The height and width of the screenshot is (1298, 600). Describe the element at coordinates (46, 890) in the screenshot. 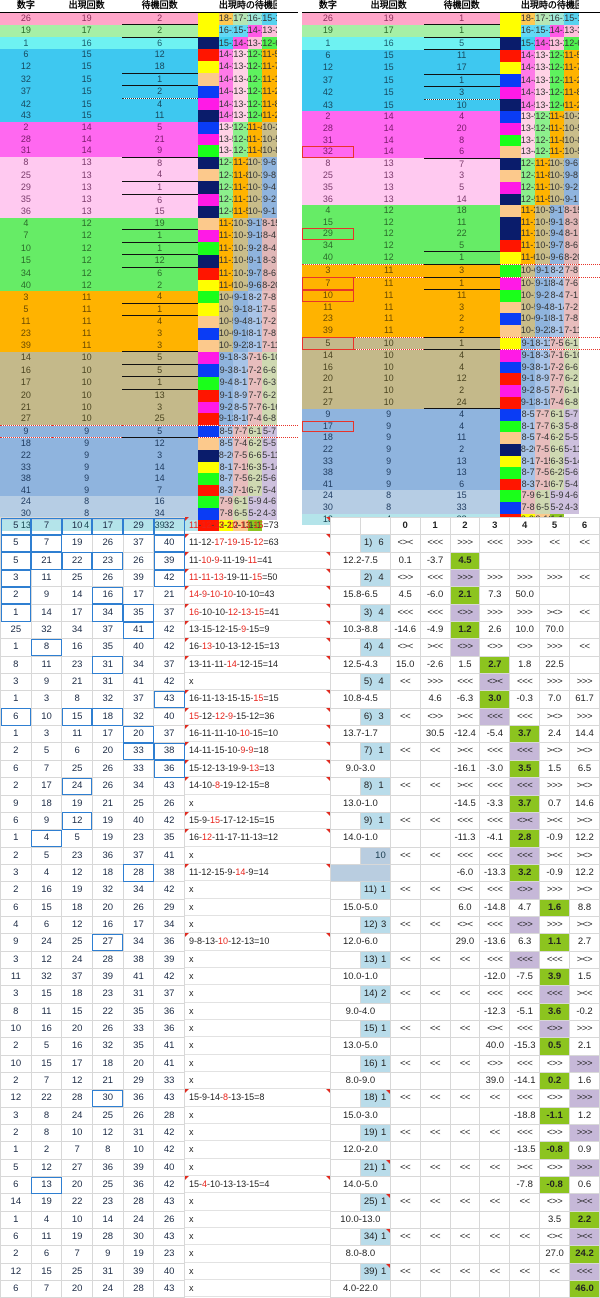

I see `draw-number-cell: 16` at that location.